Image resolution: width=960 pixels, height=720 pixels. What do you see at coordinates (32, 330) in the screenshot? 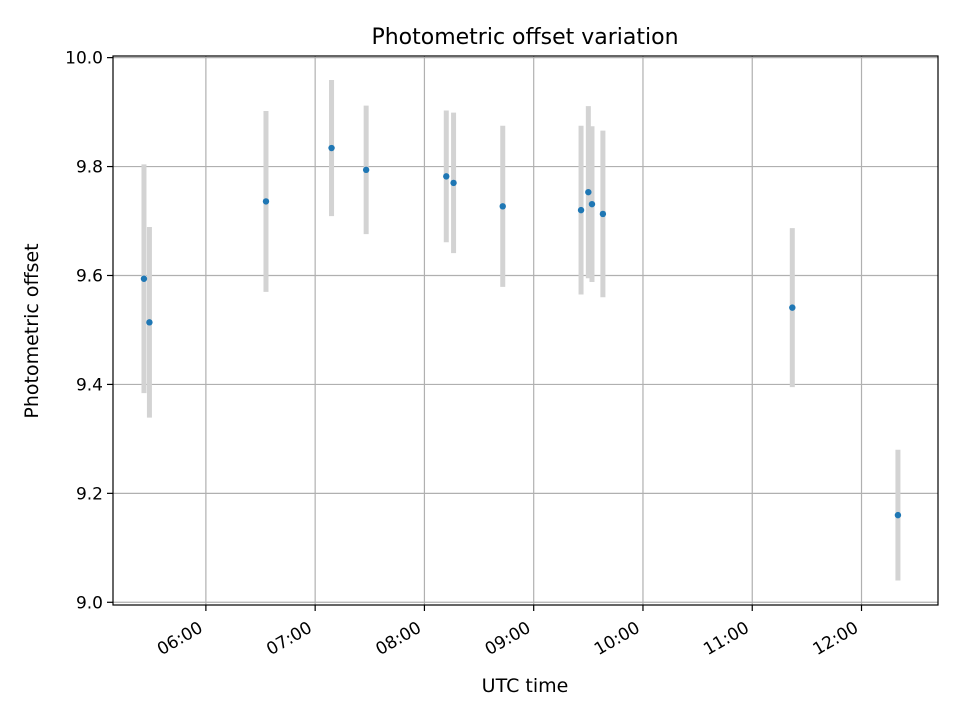
I see `y-axis-label: Photometric offset` at bounding box center [32, 330].